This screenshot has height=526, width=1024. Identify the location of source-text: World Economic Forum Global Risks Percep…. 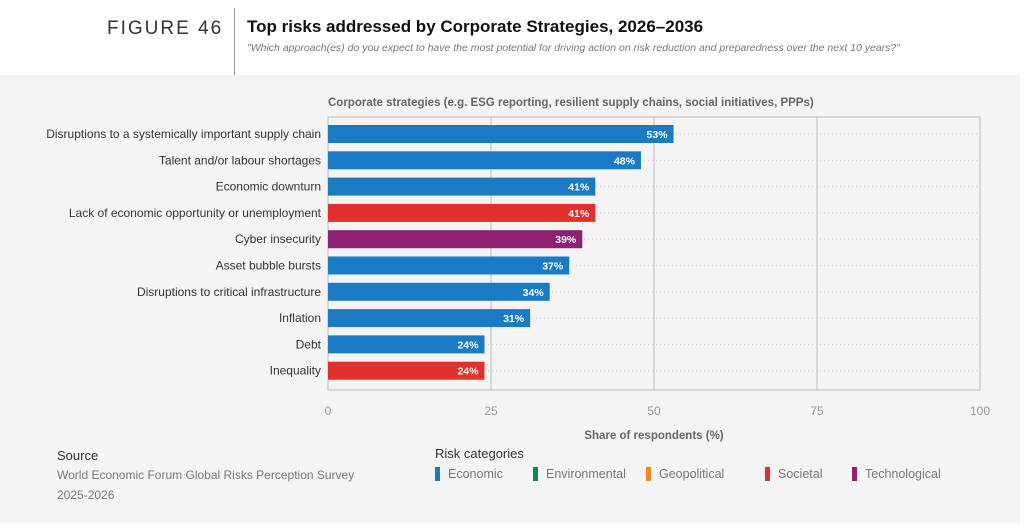
(206, 475).